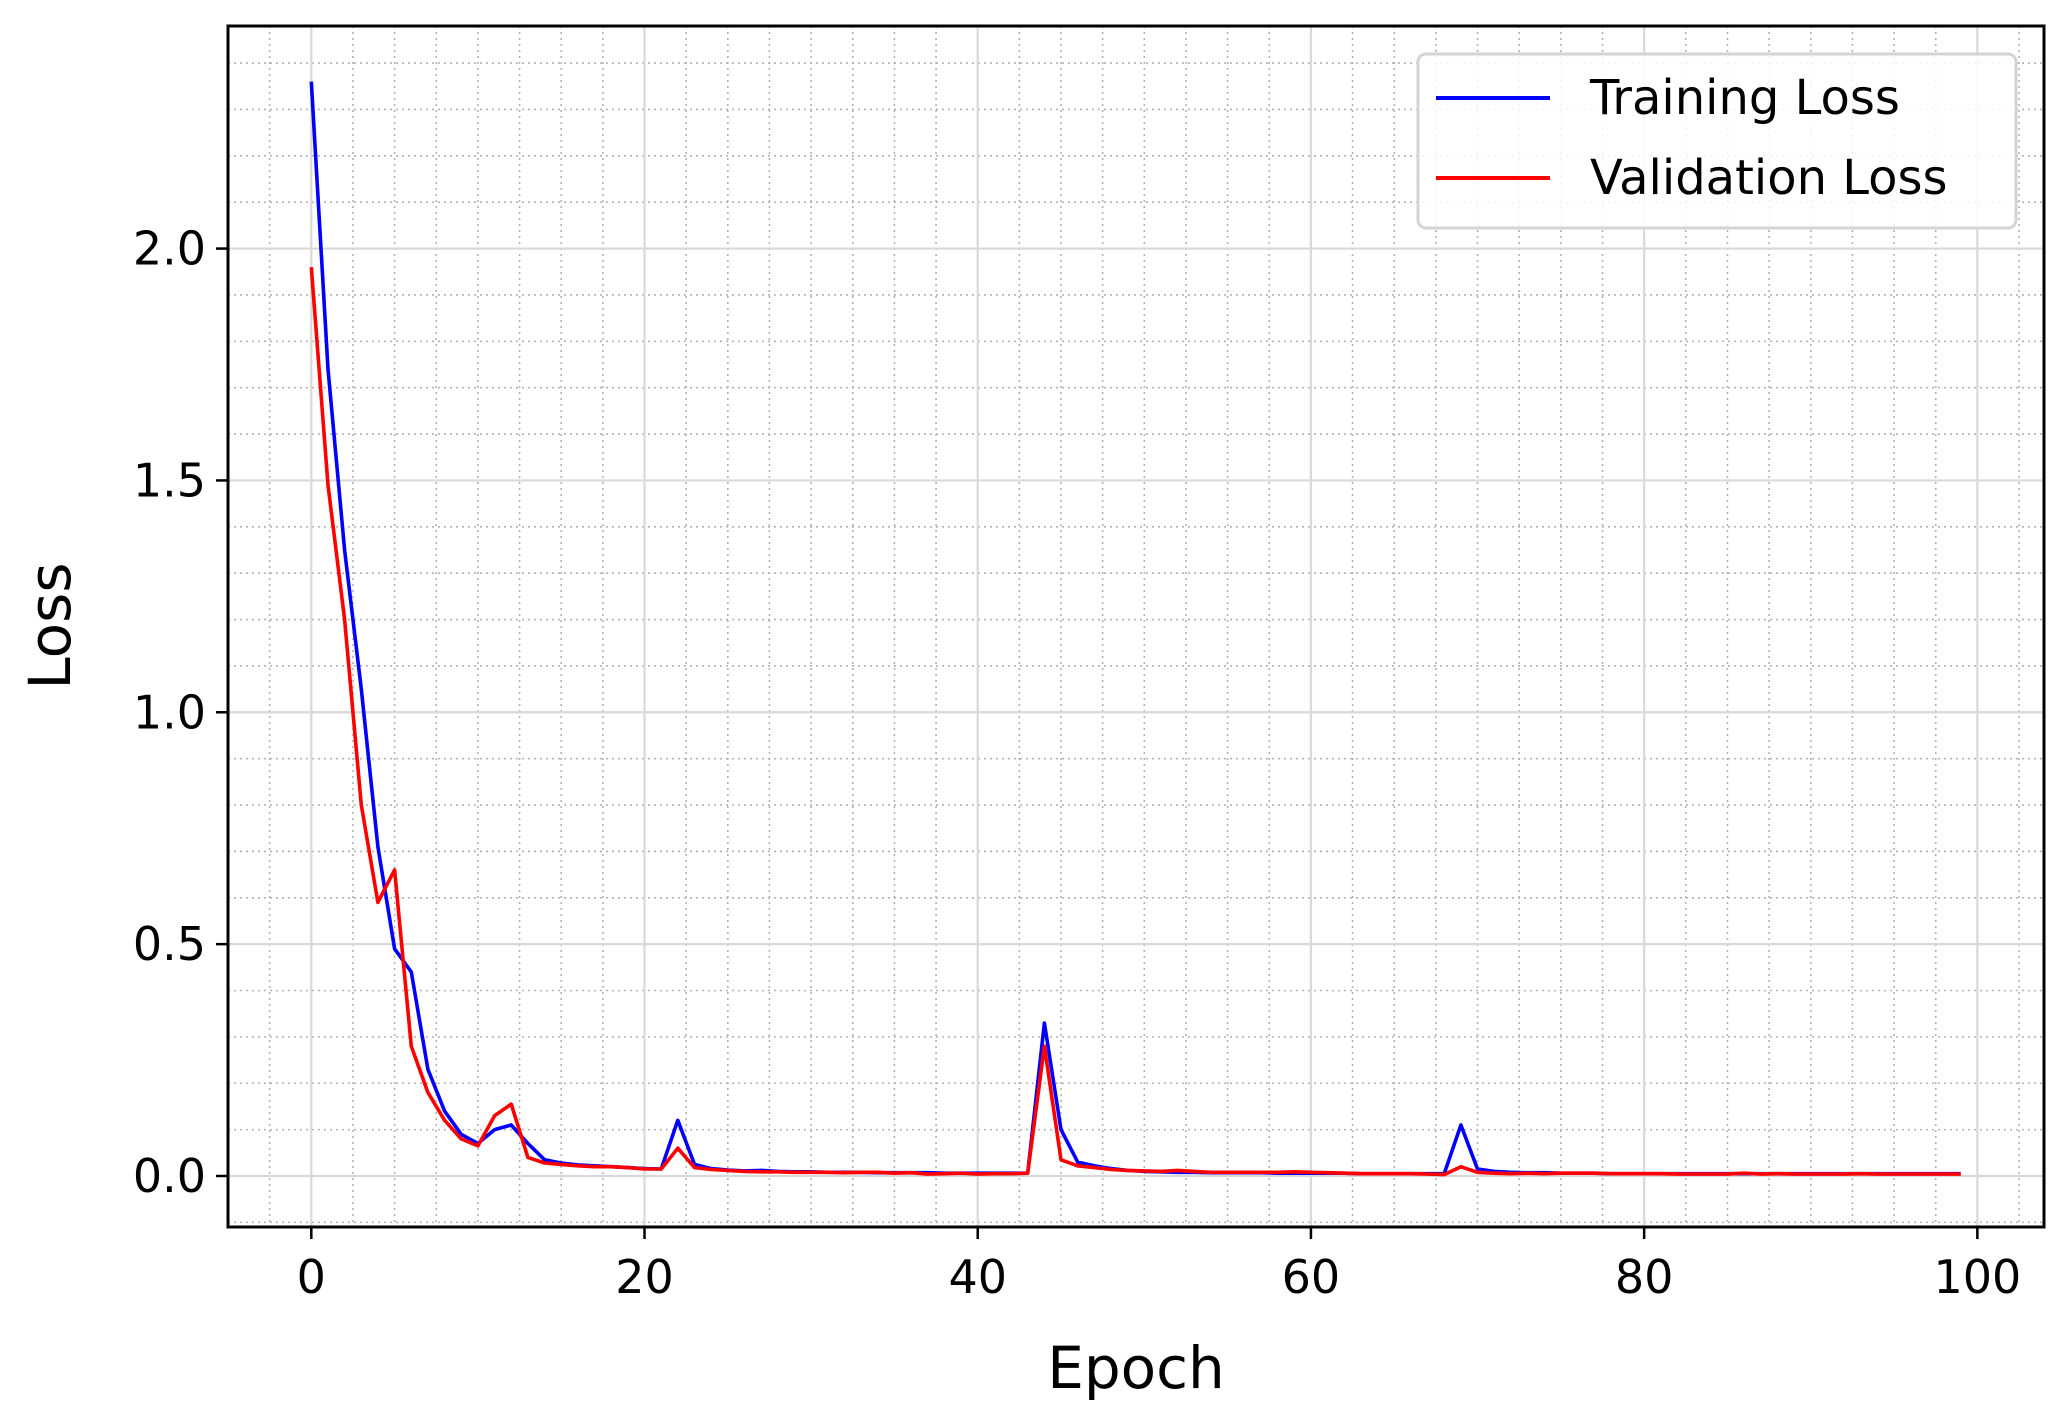  I want to click on y-axis-label: Loss, so click(50, 625).